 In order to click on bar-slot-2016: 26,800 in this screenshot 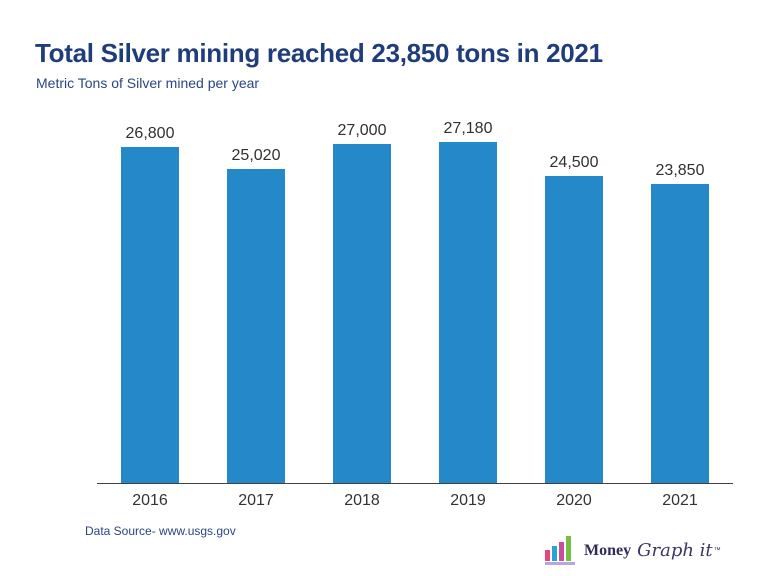, I will do `click(150, 300)`.